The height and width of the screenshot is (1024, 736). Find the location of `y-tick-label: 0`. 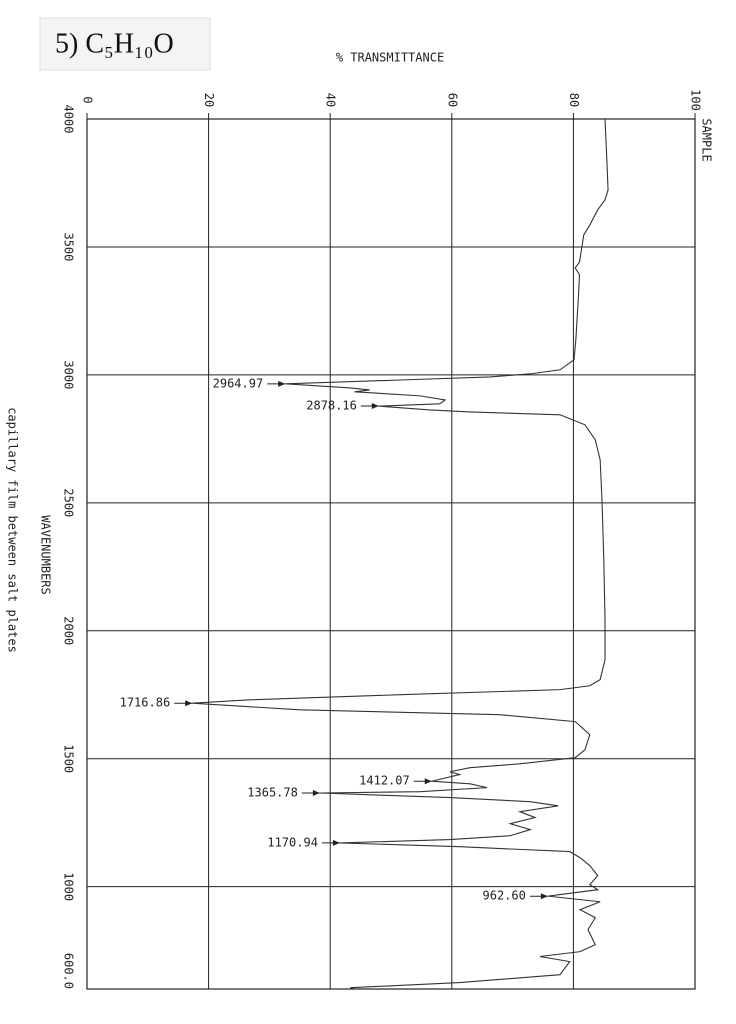

y-tick-label: 0 is located at coordinates (88, 99).